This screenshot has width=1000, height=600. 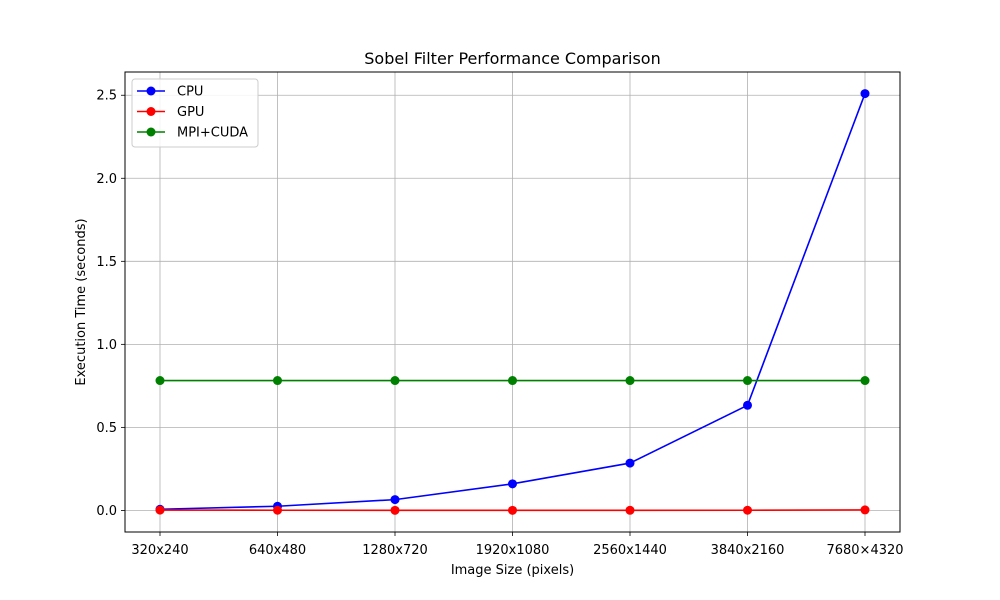 I want to click on x-tick-label: 1920x1080, so click(x=513, y=550).